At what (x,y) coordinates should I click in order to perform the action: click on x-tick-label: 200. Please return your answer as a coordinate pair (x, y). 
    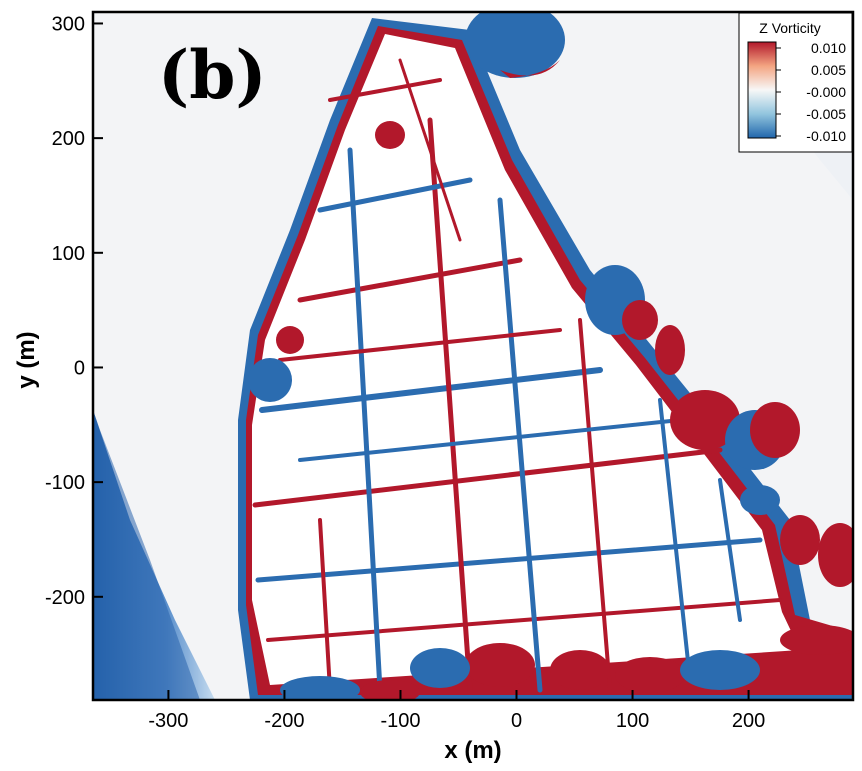
    Looking at the image, I should click on (748, 721).